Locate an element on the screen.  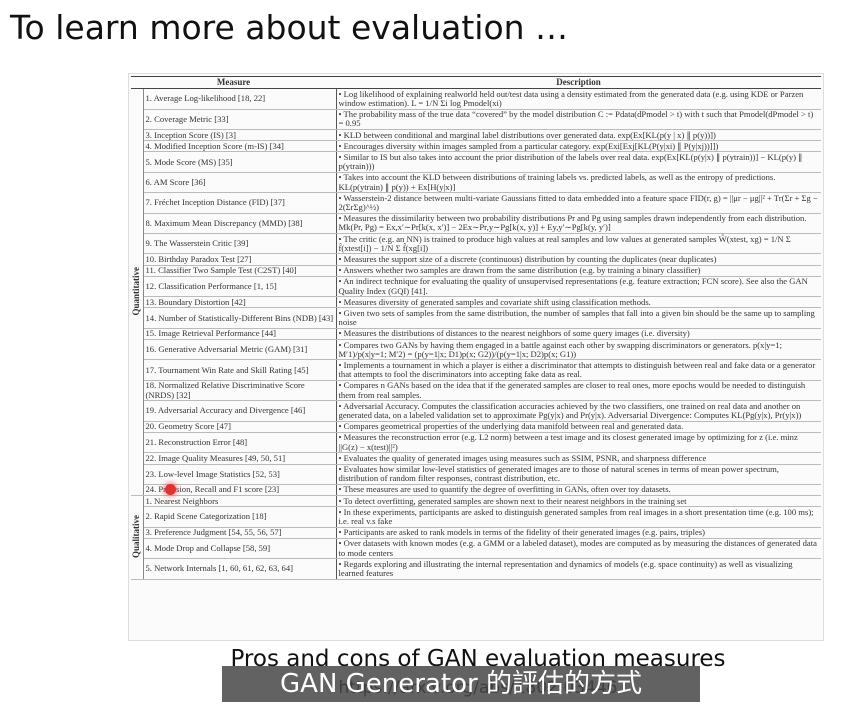
group-label: Qualitative is located at coordinates (136, 536).